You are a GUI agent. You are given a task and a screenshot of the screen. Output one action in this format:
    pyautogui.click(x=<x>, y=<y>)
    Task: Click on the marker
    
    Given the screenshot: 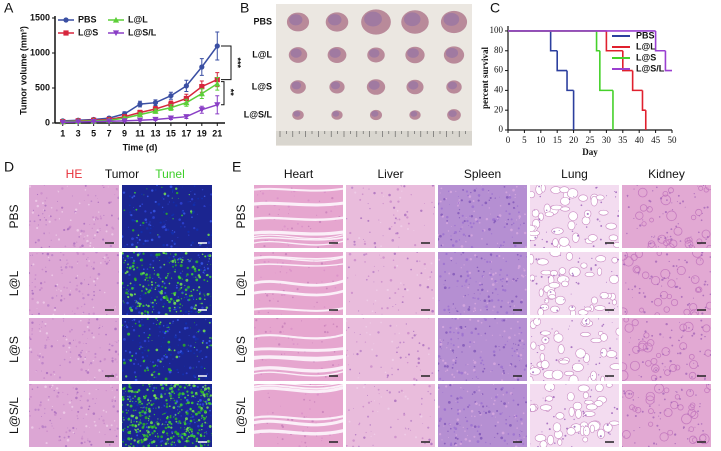 What is the action you would take?
    pyautogui.click(x=201, y=93)
    